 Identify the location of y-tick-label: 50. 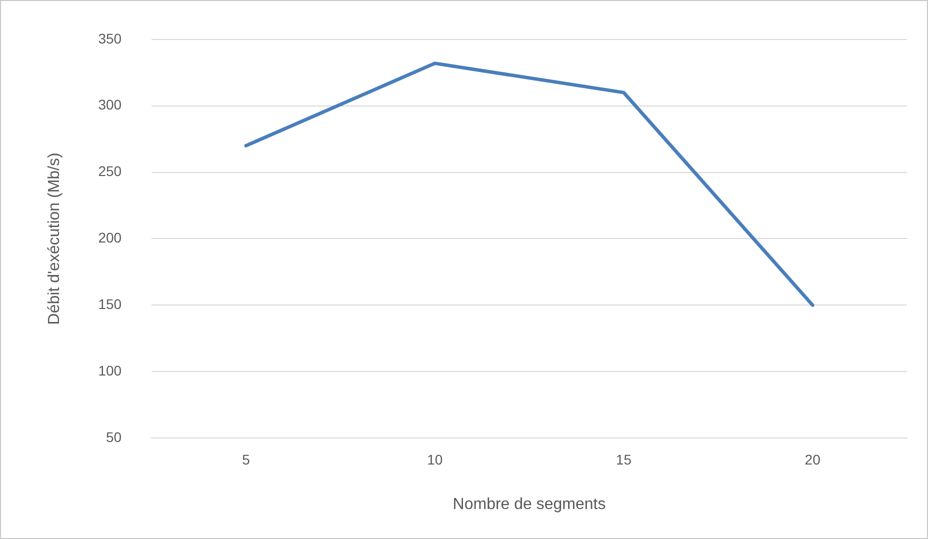
(114, 436).